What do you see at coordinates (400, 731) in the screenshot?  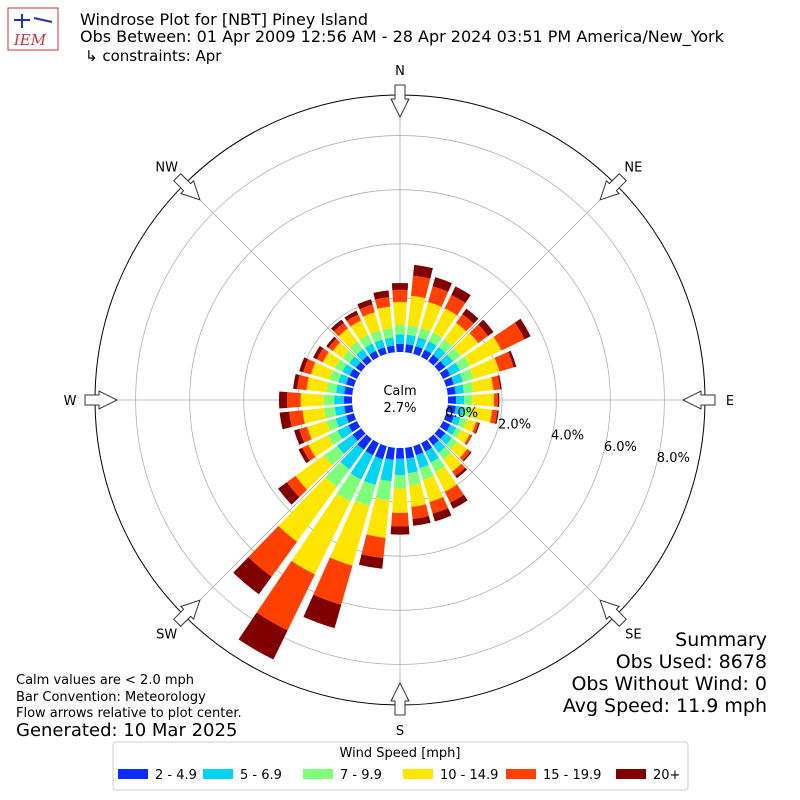 I see `direction-label: S` at bounding box center [400, 731].